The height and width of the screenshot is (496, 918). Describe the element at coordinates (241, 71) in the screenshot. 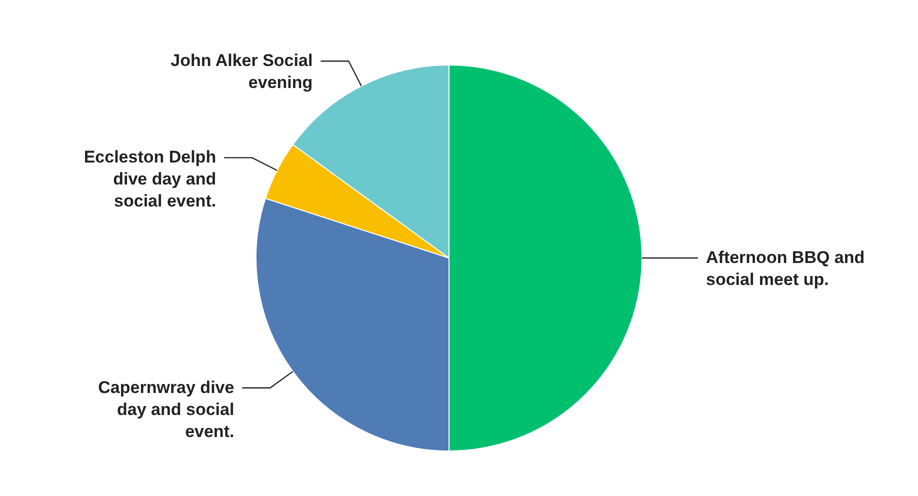

I see `slice-label: John Alker Social evening` at that location.